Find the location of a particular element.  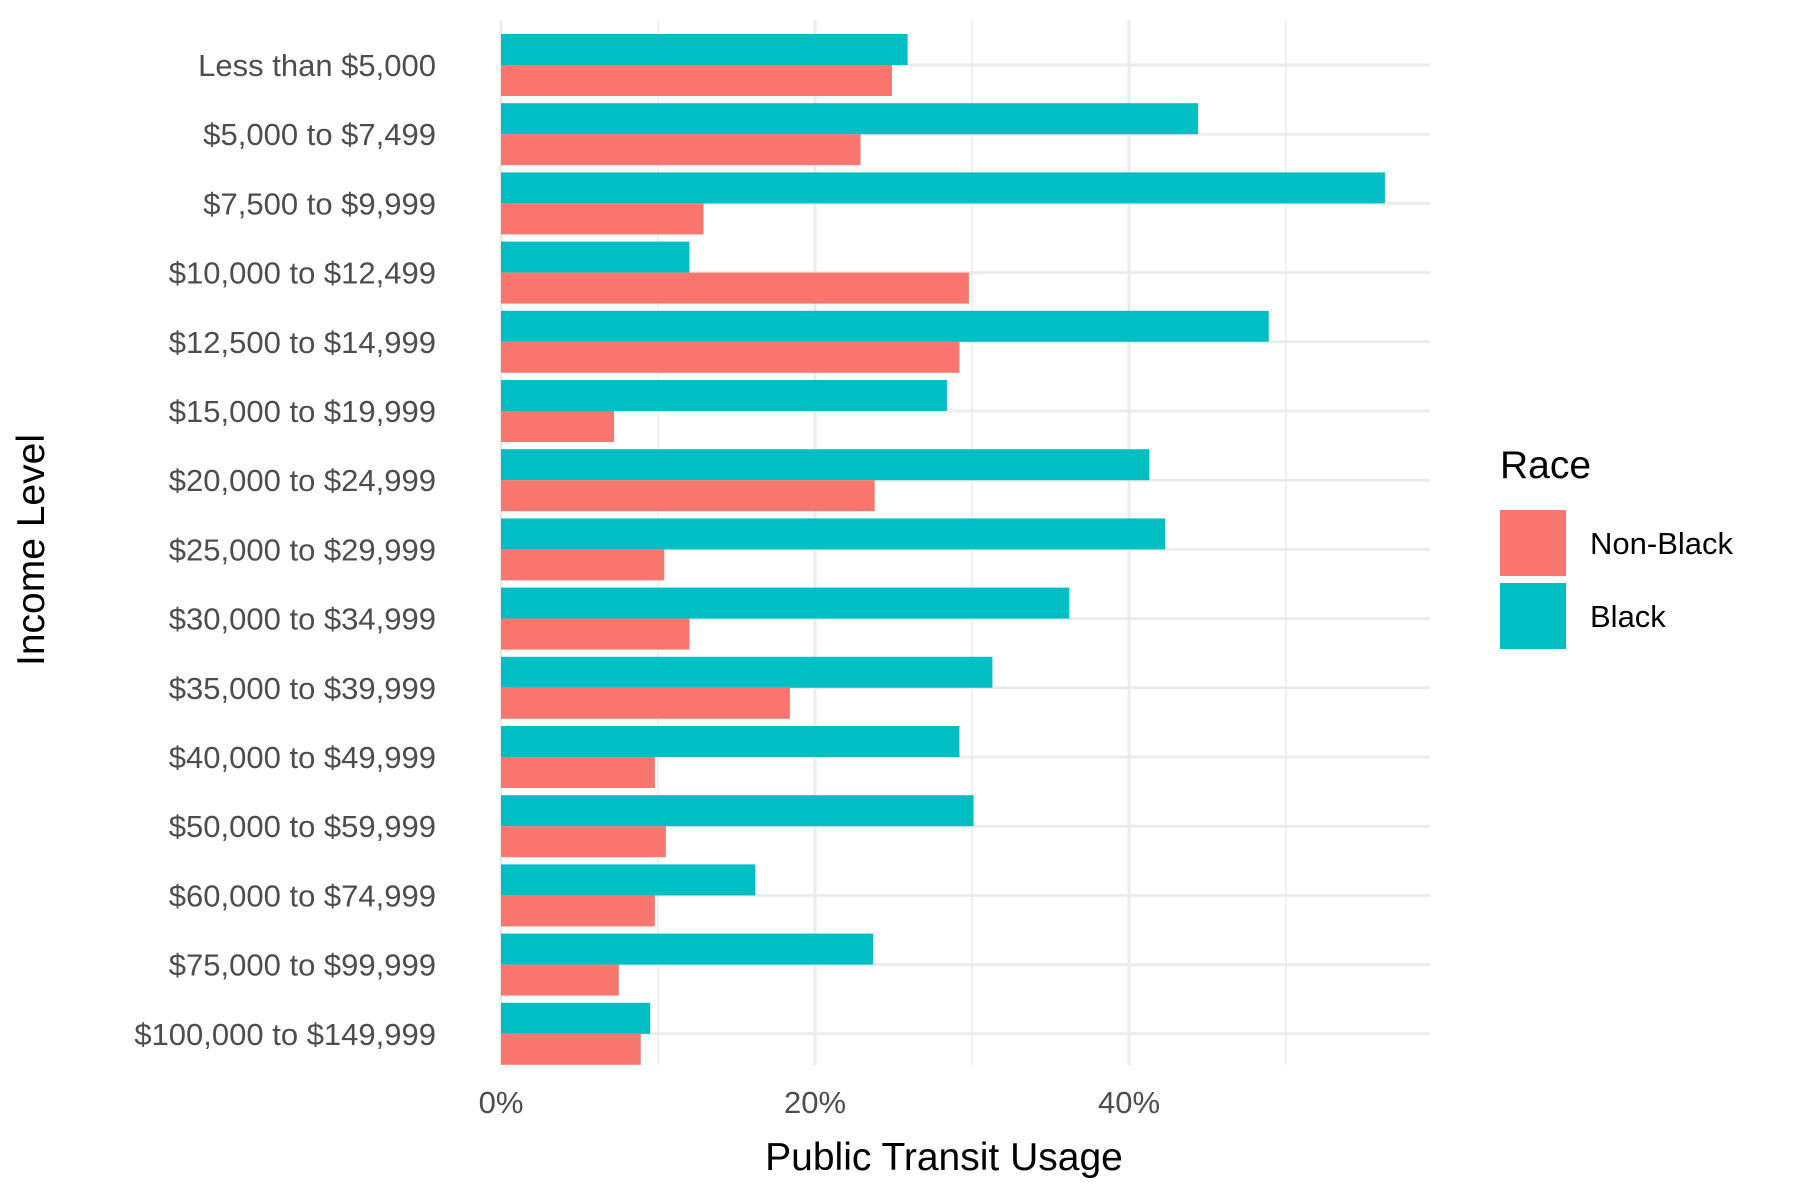

legend-label-non-black: Non-Black is located at coordinates (1661, 543).